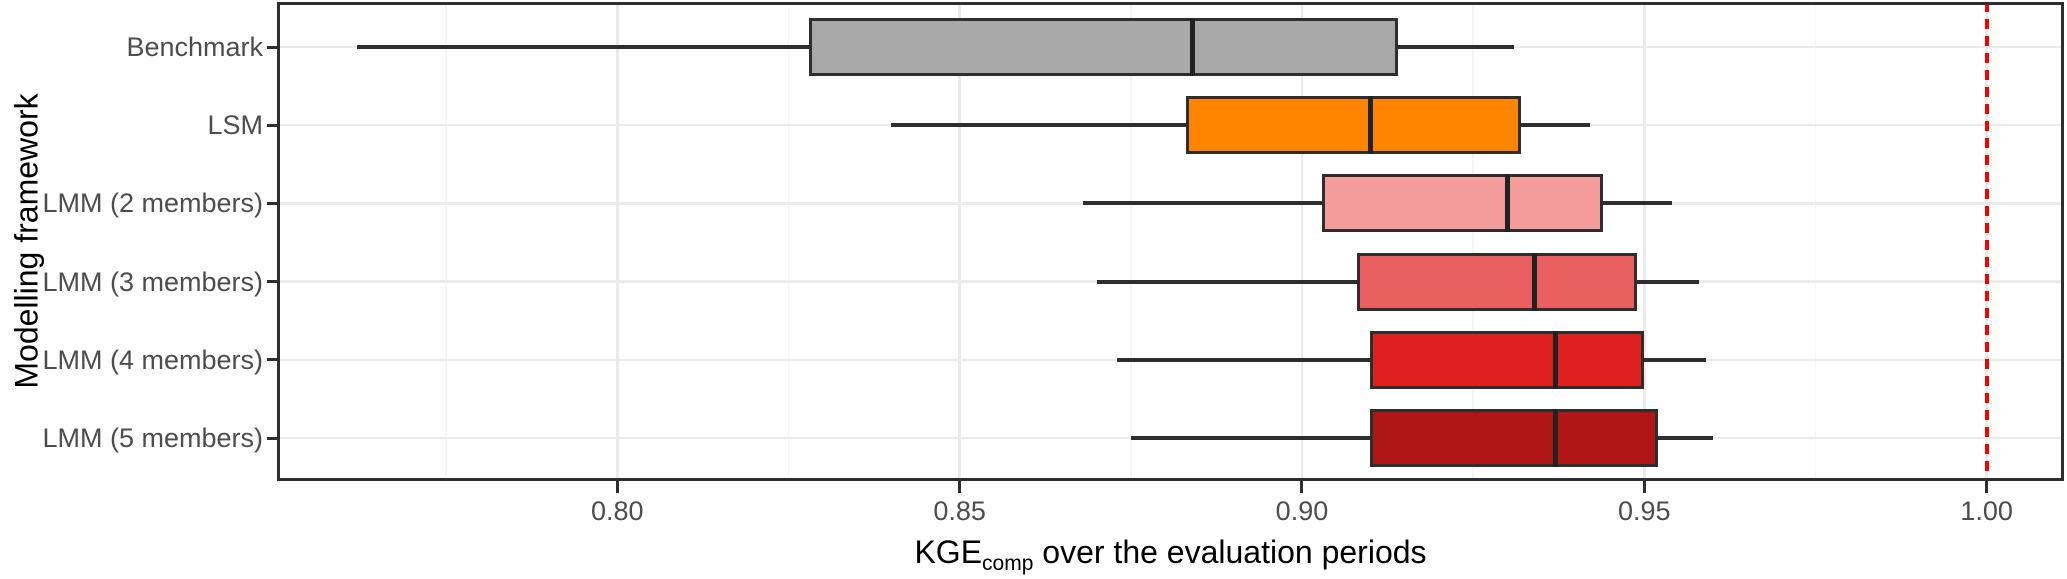 The image size is (2067, 579). I want to click on y-category-label: LSM, so click(235, 125).